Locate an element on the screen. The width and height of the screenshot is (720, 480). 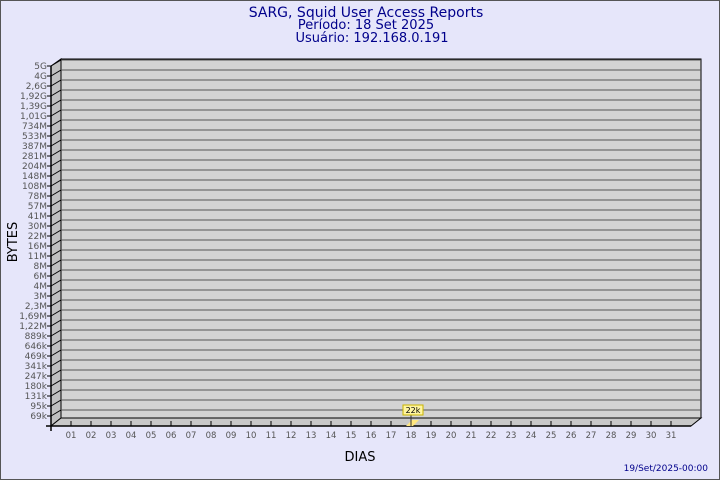
x-tick-label: 20 is located at coordinates (451, 436).